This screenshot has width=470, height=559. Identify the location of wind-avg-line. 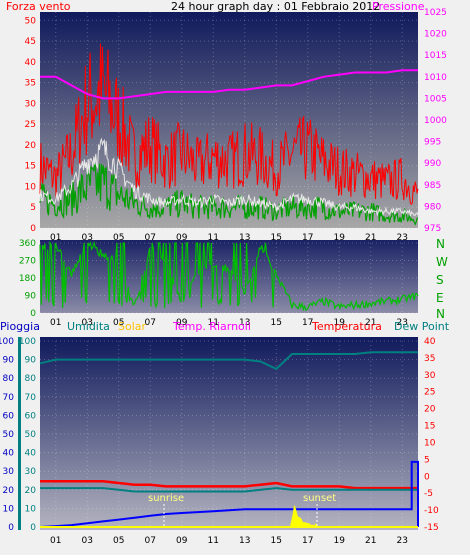
(229, 192).